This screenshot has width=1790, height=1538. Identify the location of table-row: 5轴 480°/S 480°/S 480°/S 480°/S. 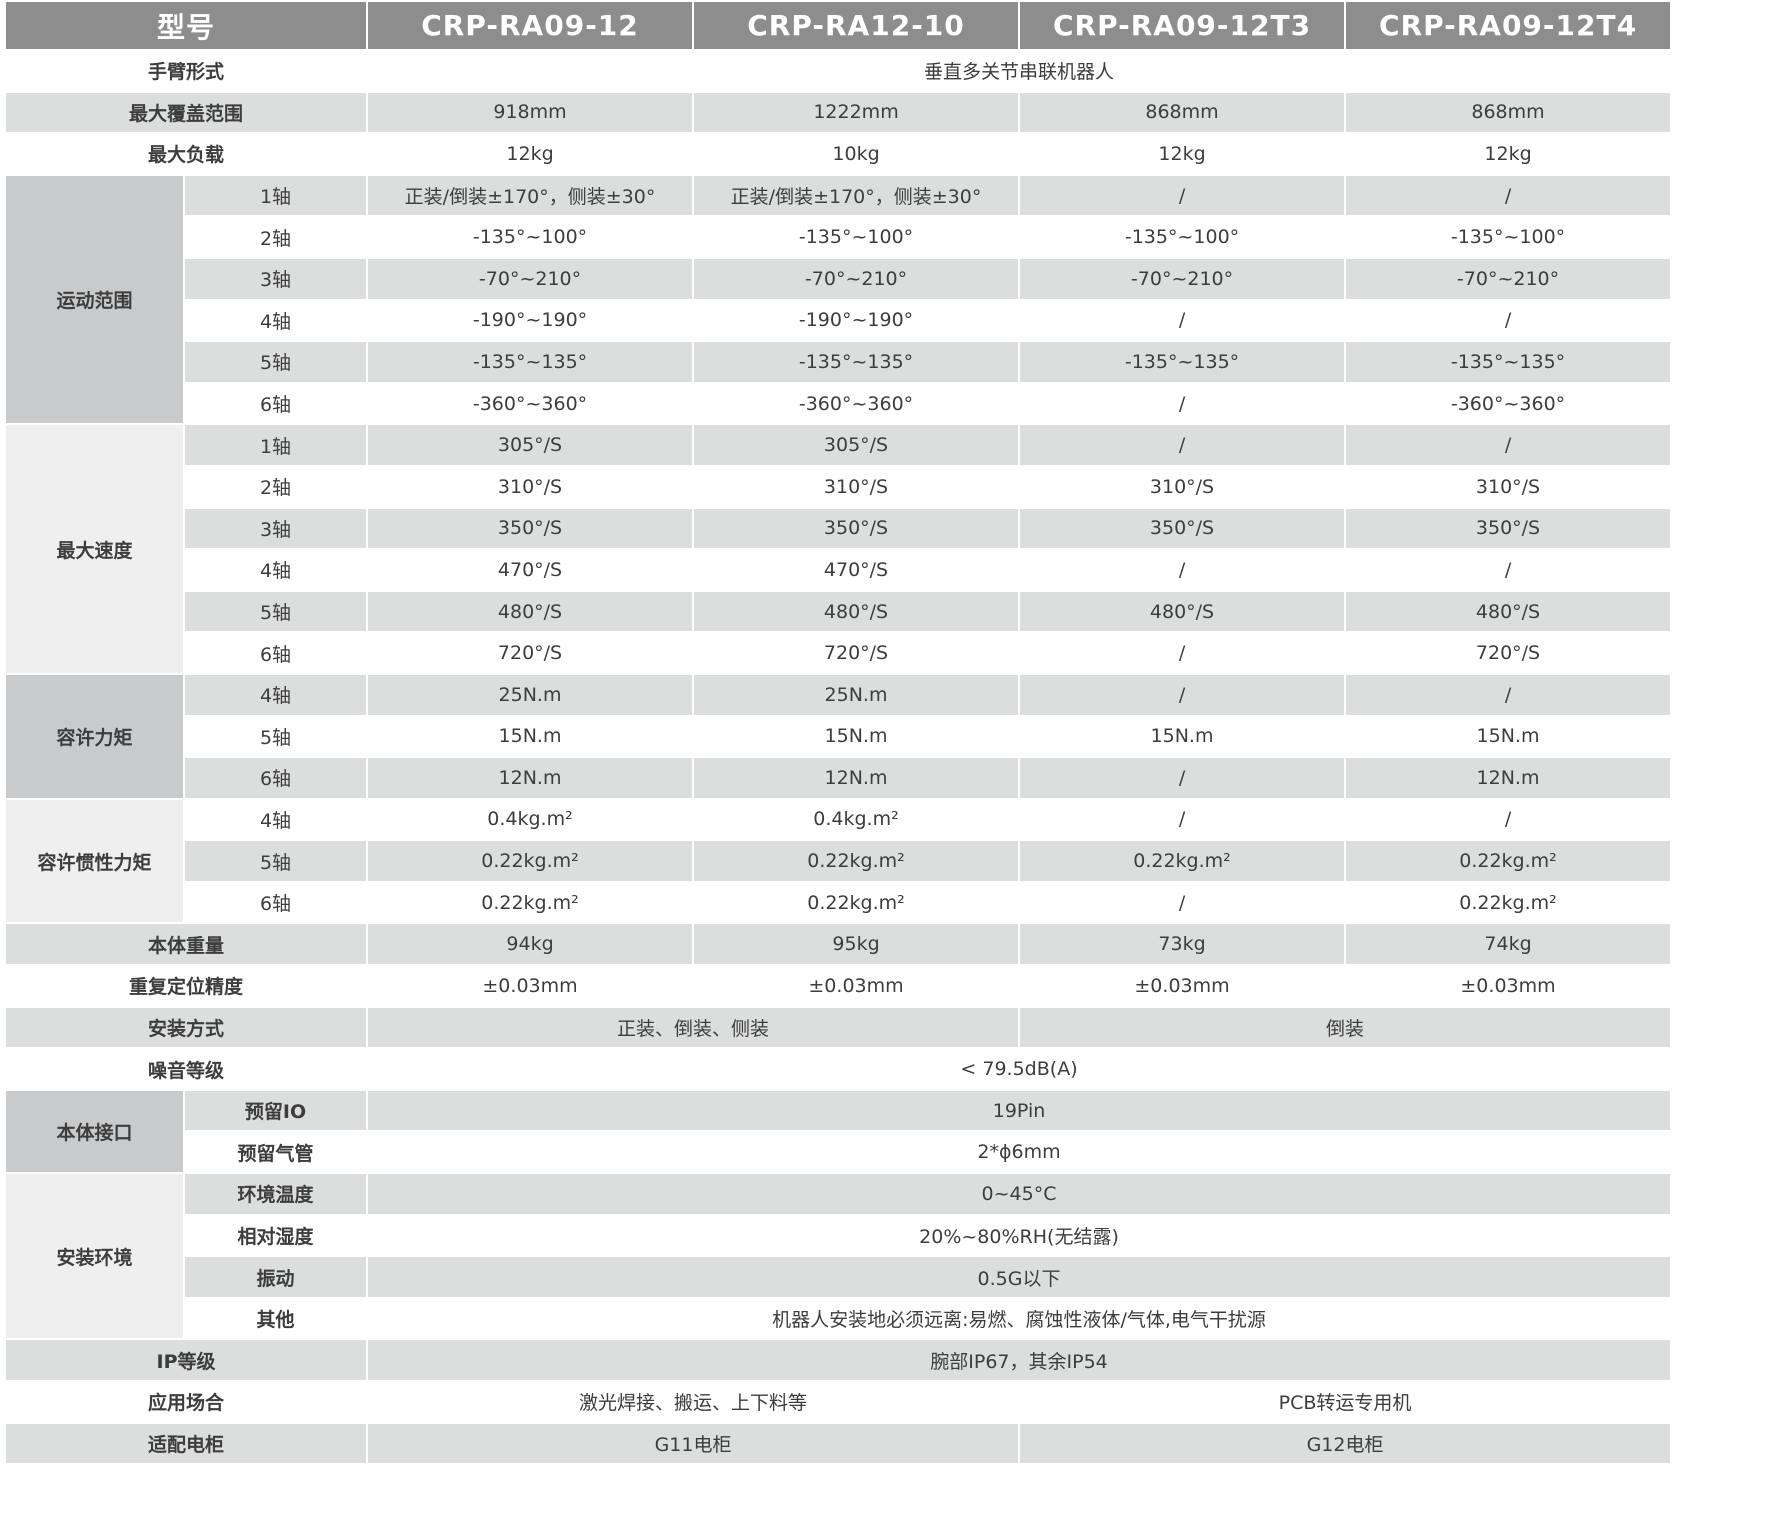
(839, 611).